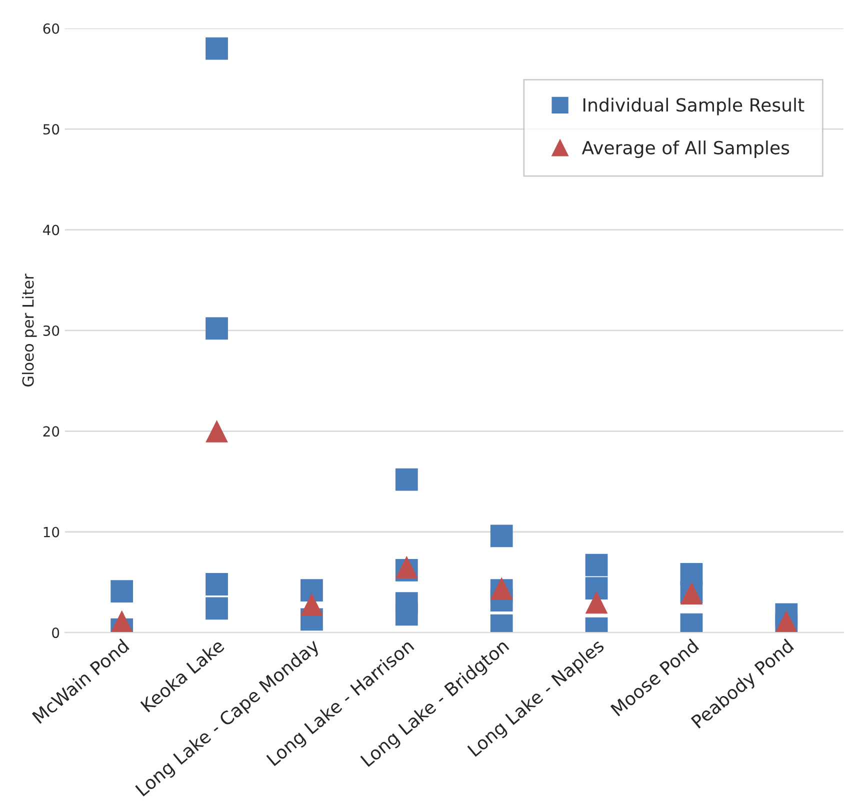 This screenshot has width=865, height=811. What do you see at coordinates (51, 28) in the screenshot?
I see `y-tick-label: 60` at bounding box center [51, 28].